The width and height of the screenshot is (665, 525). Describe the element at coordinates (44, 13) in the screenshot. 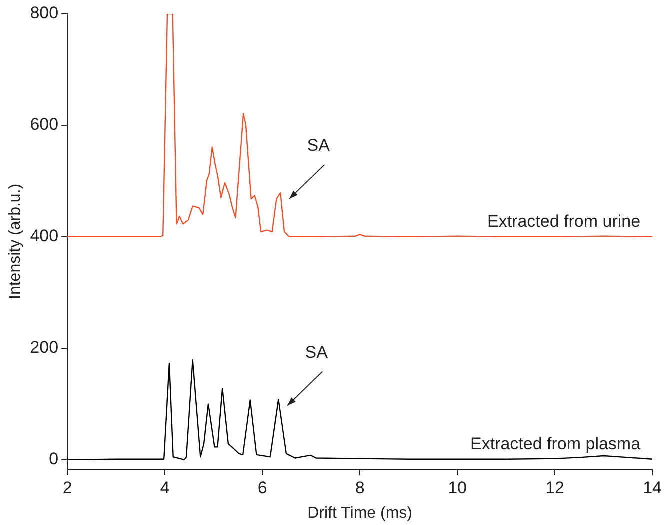

I see `y-tick-label: 800` at that location.